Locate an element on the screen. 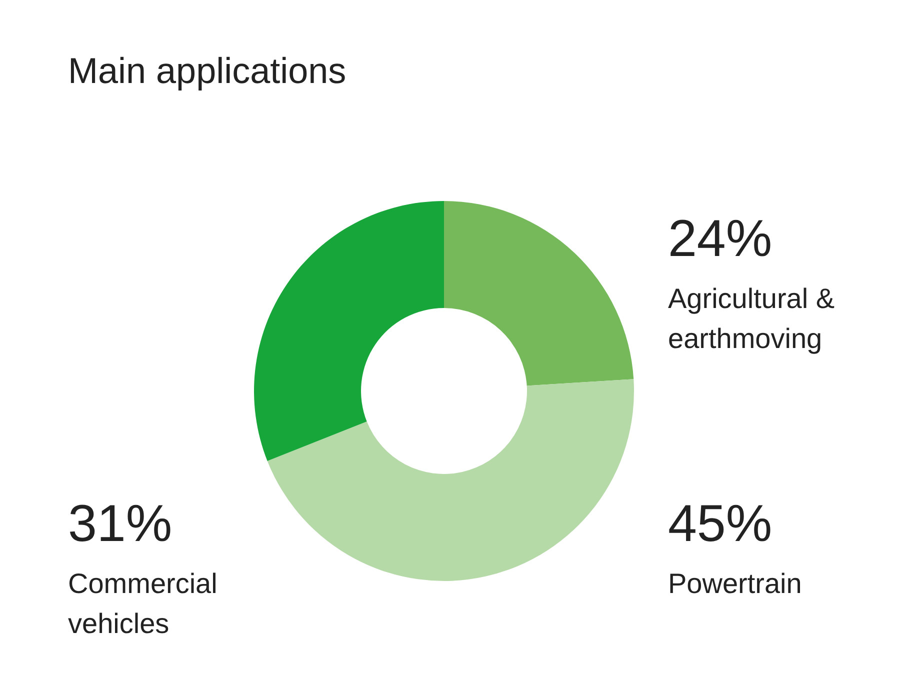  chart-title: Main applications is located at coordinates (207, 71).